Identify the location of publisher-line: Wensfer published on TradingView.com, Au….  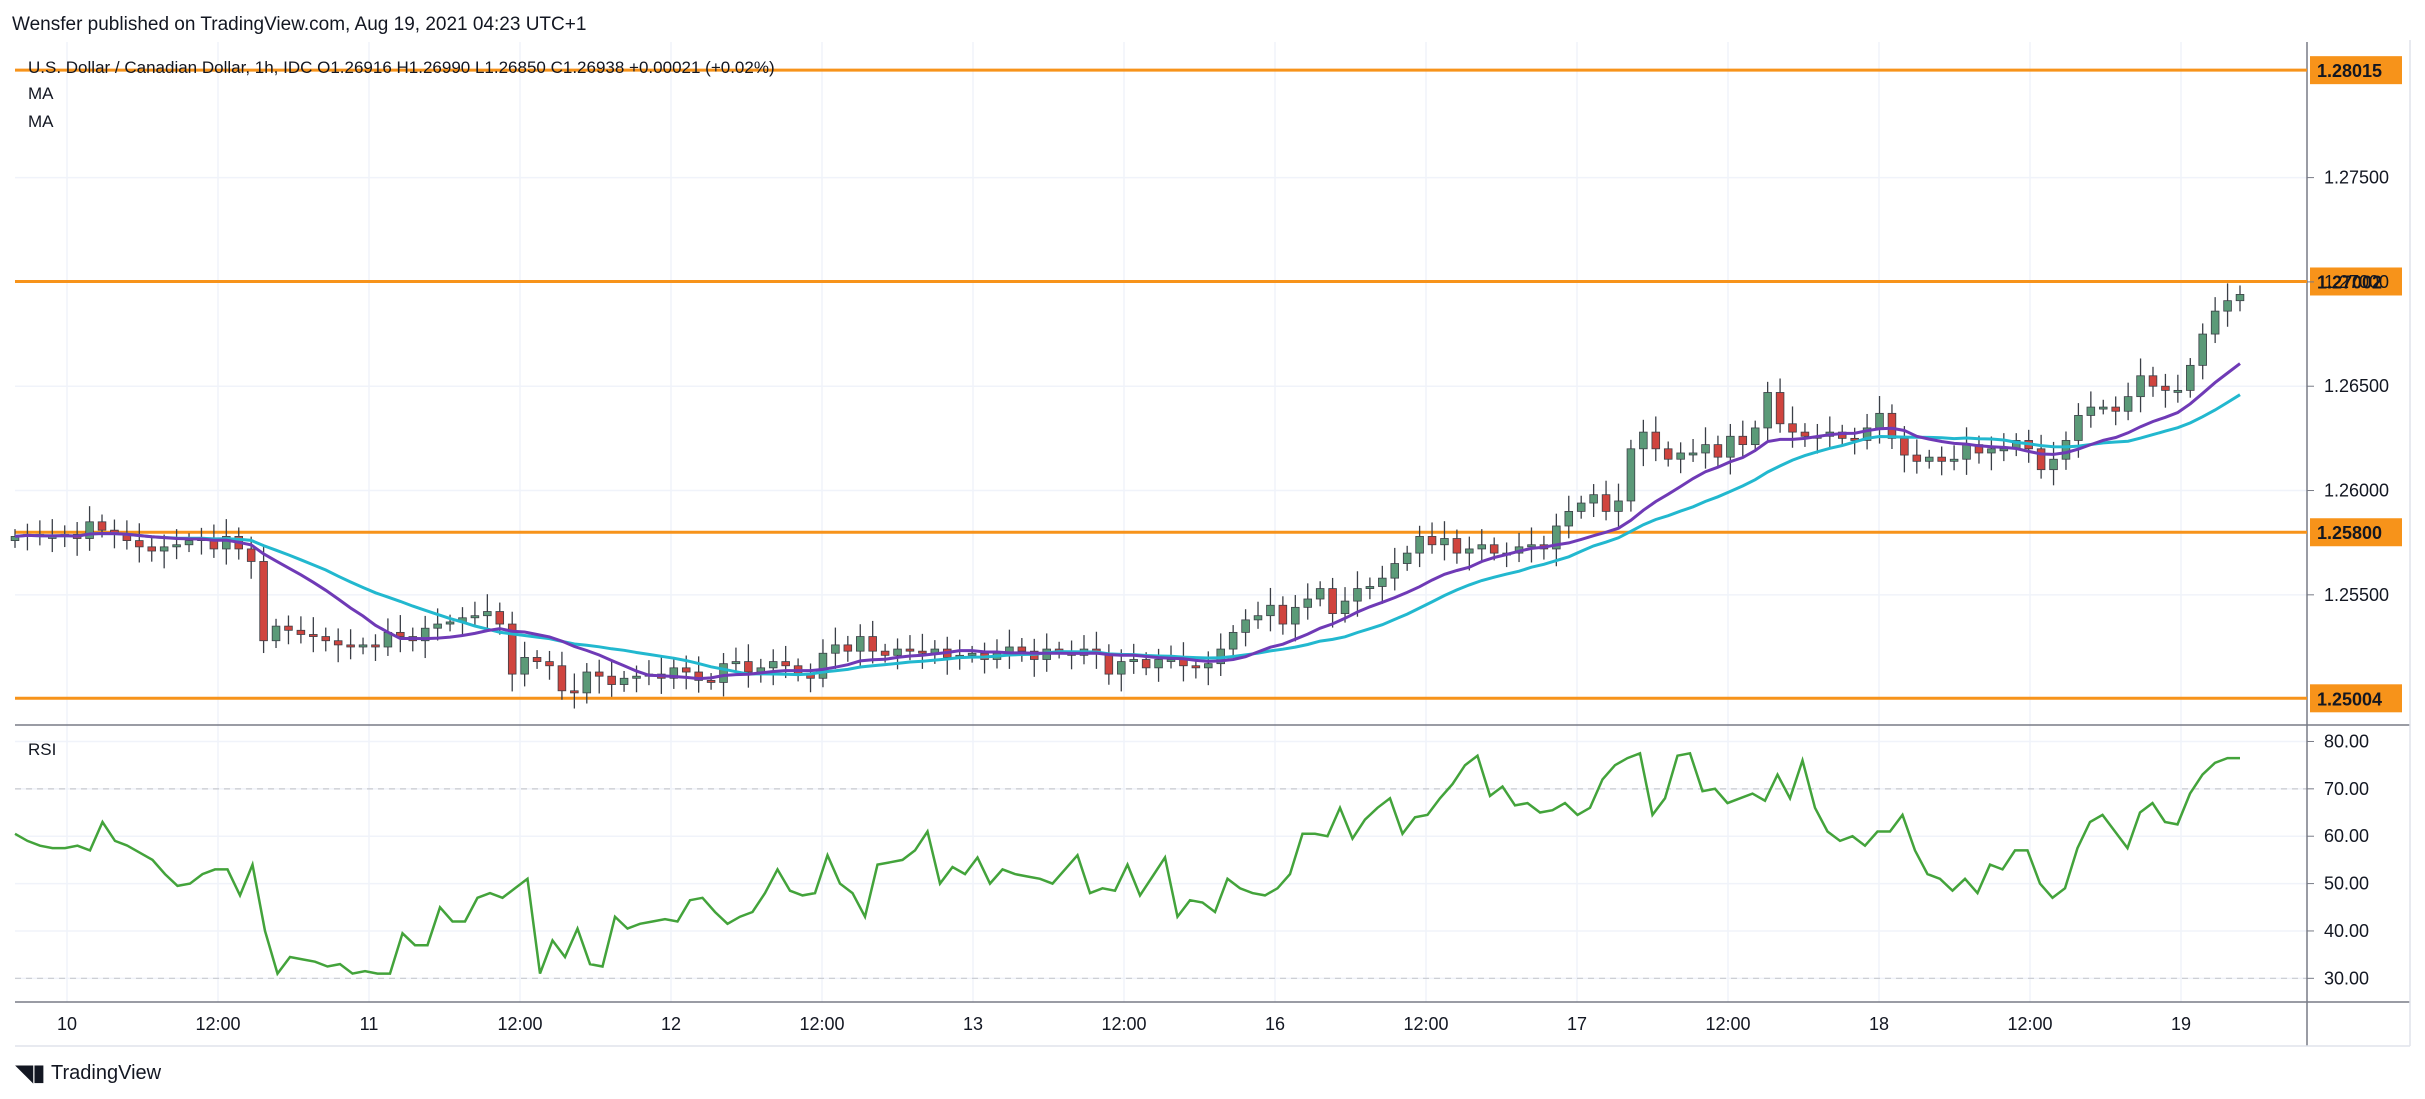
(299, 24).